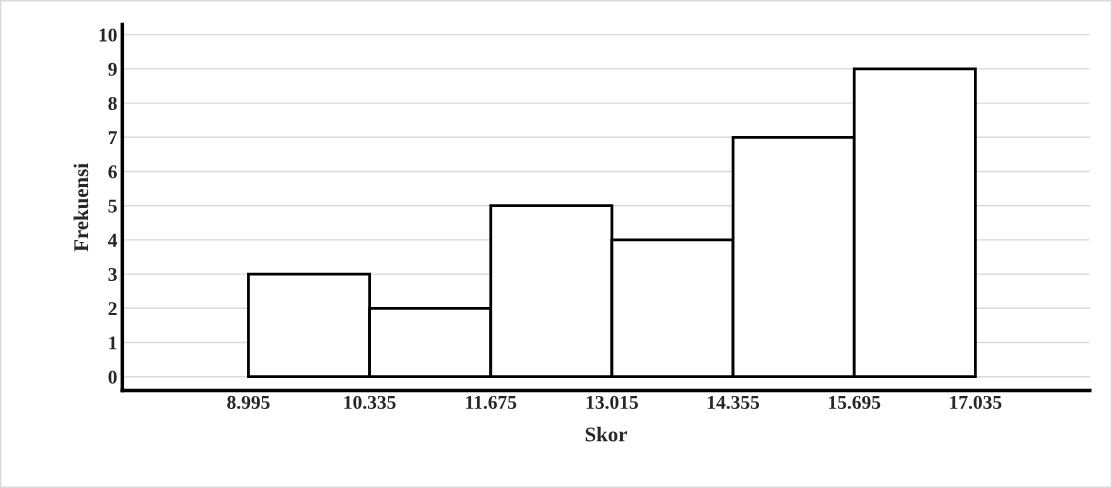 The image size is (1112, 488). What do you see at coordinates (976, 402) in the screenshot?
I see `x-tick-label: 17.035` at bounding box center [976, 402].